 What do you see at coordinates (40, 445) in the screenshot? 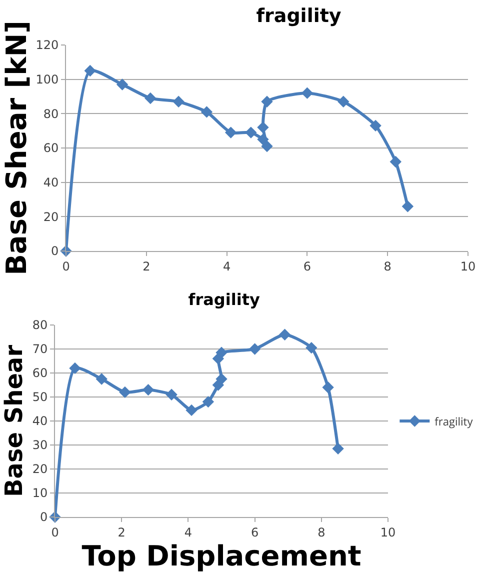
I see `y-tick-label: 30` at bounding box center [40, 445].